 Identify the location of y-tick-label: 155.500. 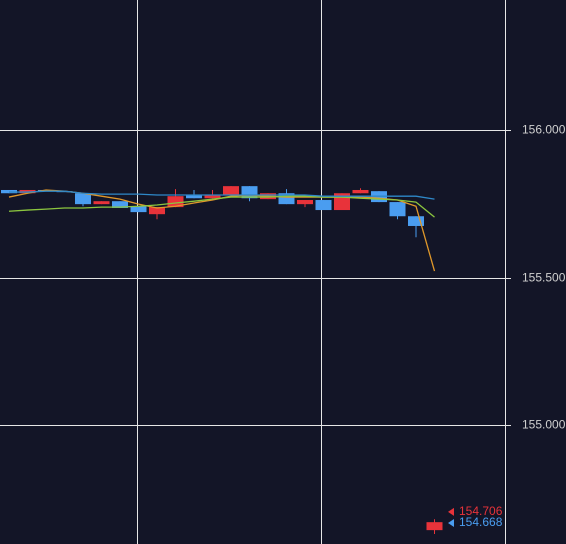
(544, 278).